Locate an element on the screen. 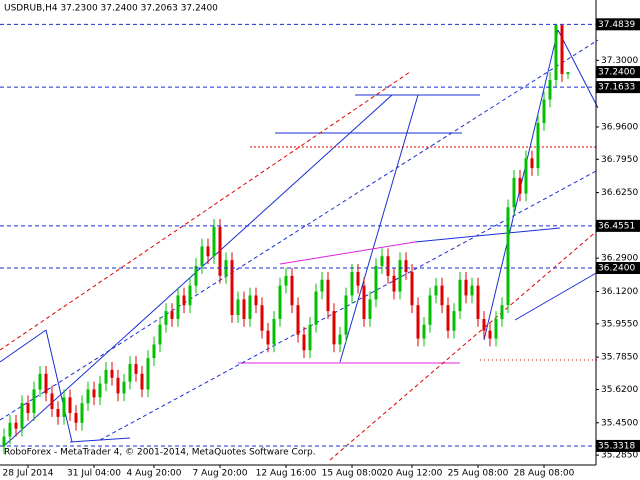 The width and height of the screenshot is (640, 480). level-label: 36.2400 is located at coordinates (616, 269).